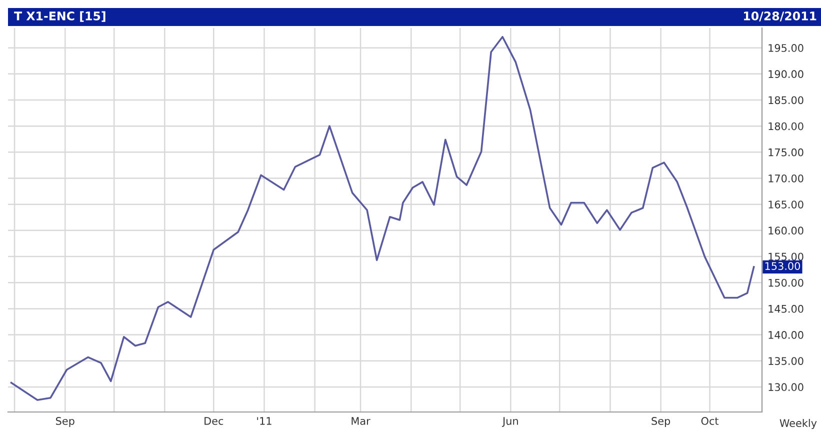  I want to click on y-tick-label: 170.00, so click(786, 178).